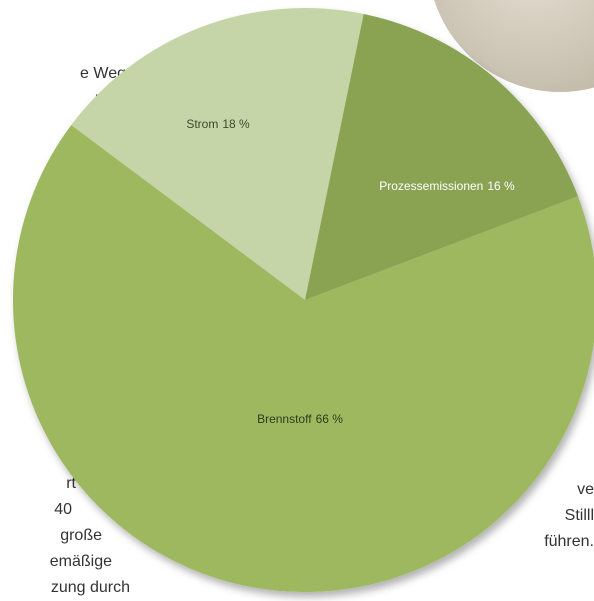 The width and height of the screenshot is (594, 601). I want to click on category-name: Strom, so click(202, 124).